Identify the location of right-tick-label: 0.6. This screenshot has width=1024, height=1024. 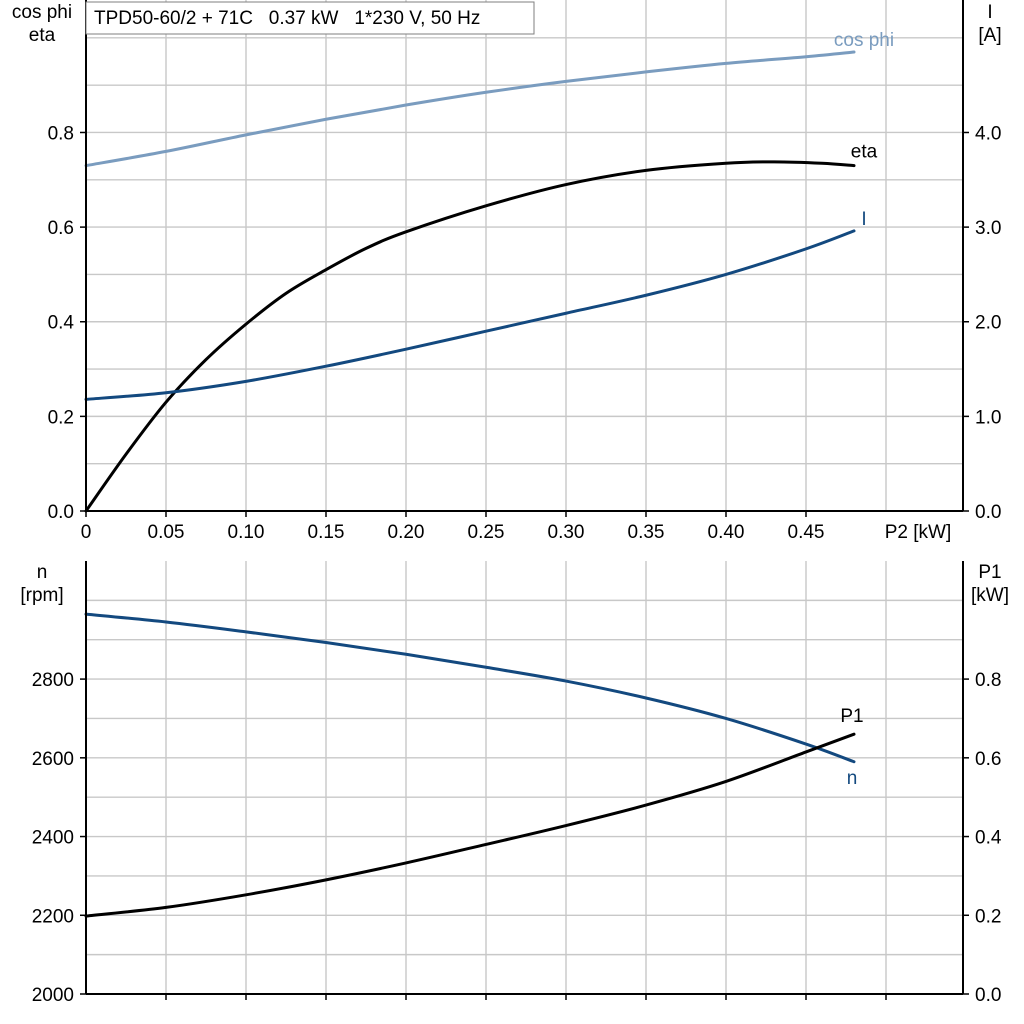
(988, 759).